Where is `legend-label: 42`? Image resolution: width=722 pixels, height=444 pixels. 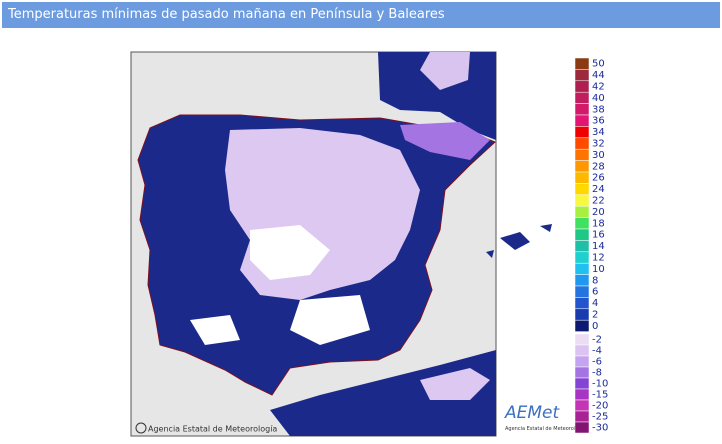 legend-label: 42 is located at coordinates (598, 87).